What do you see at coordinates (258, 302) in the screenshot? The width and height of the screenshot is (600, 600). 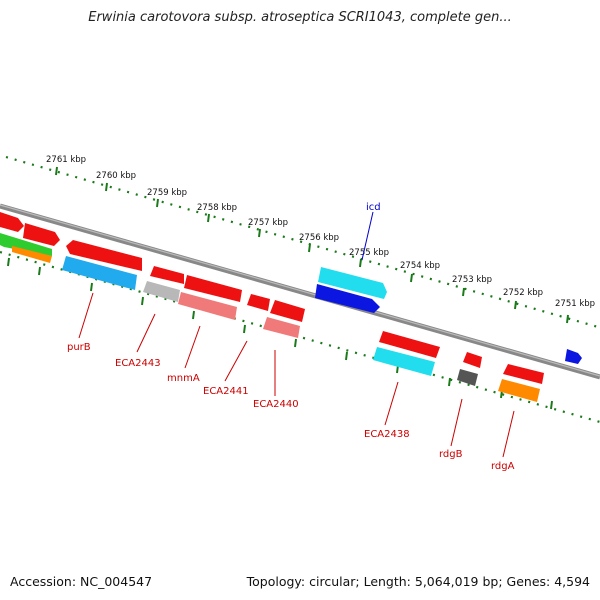 I see `gene-ECA2441-red` at bounding box center [258, 302].